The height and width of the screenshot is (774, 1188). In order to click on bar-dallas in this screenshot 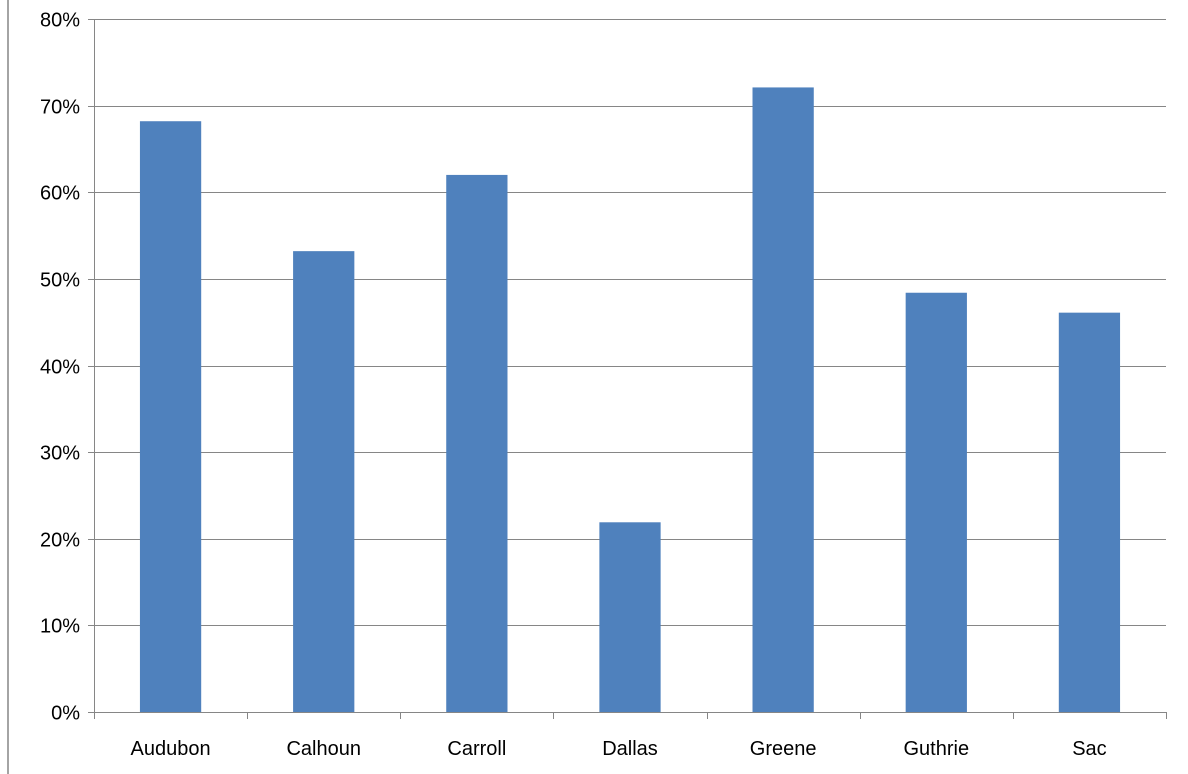, I will do `click(630, 617)`.